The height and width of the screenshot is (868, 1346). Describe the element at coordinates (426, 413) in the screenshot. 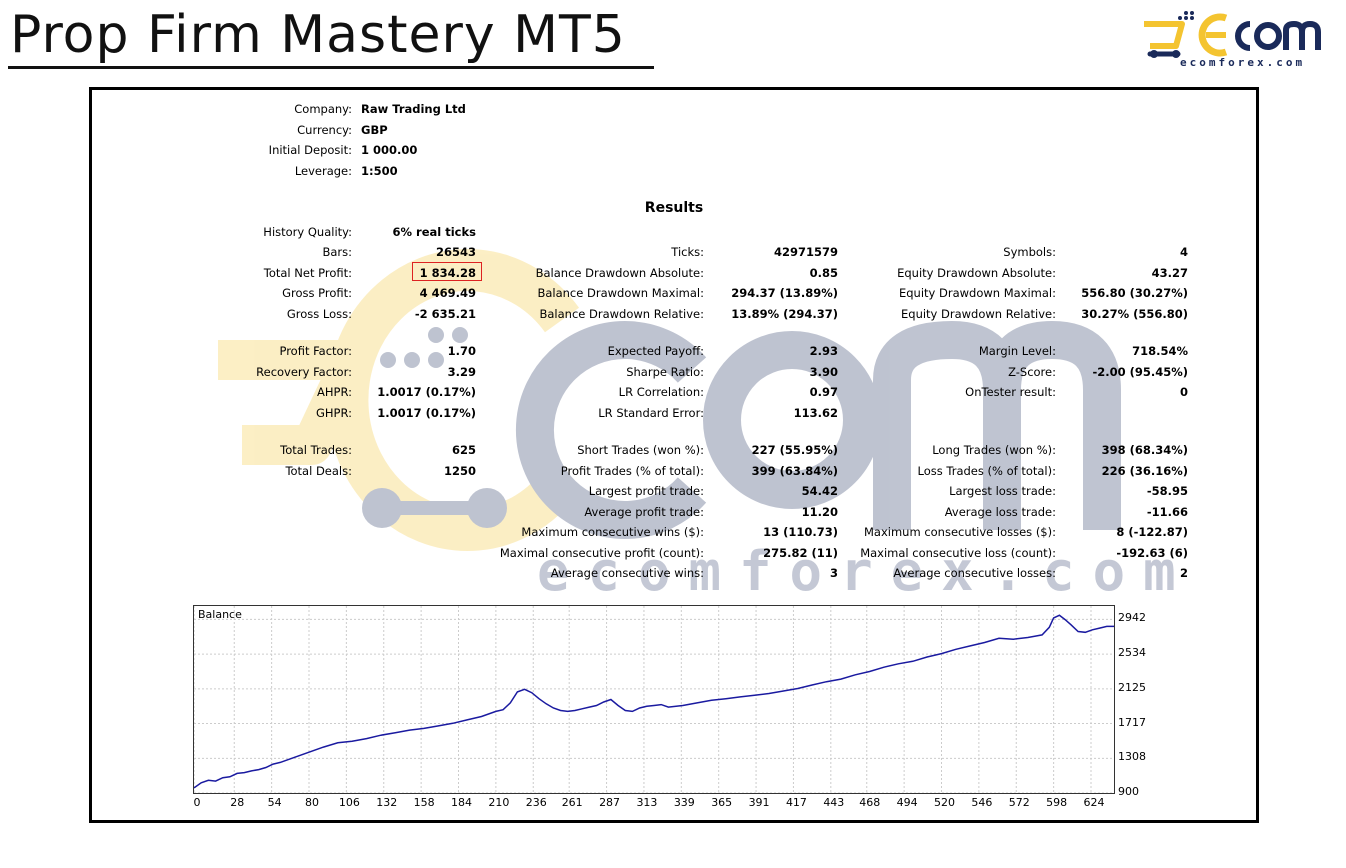

I see `stat-value: 1.0017 (0.17%)` at that location.